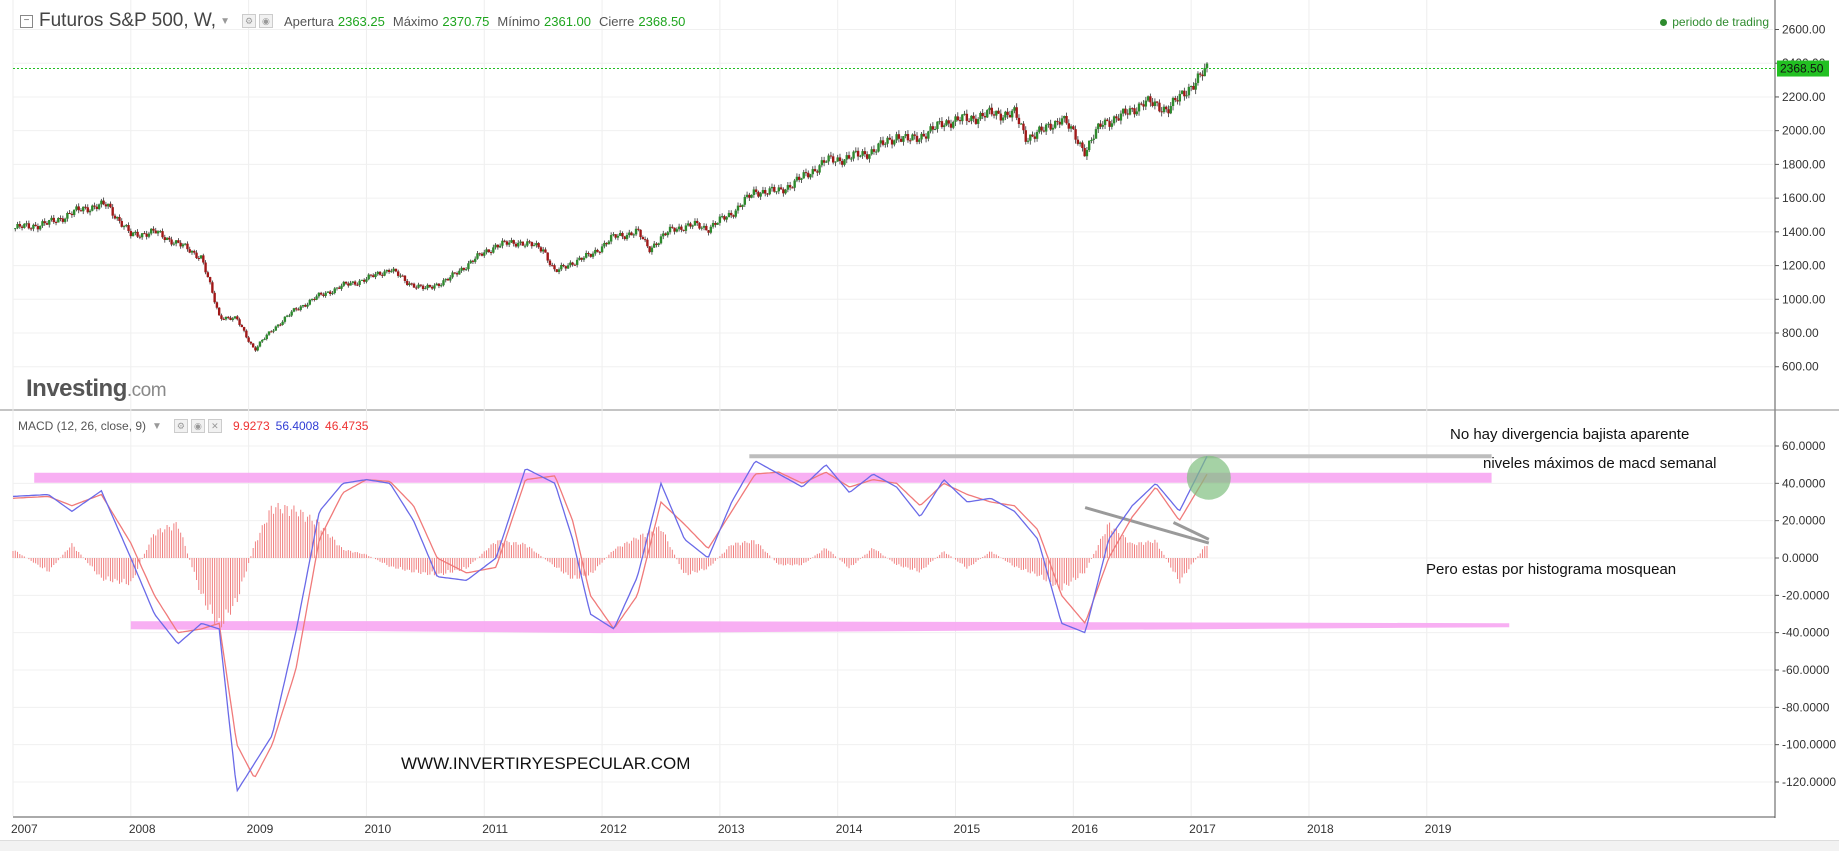 This screenshot has height=855, width=1839. Describe the element at coordinates (1806, 633) in the screenshot. I see `macd-tick-label: -40.0000` at that location.